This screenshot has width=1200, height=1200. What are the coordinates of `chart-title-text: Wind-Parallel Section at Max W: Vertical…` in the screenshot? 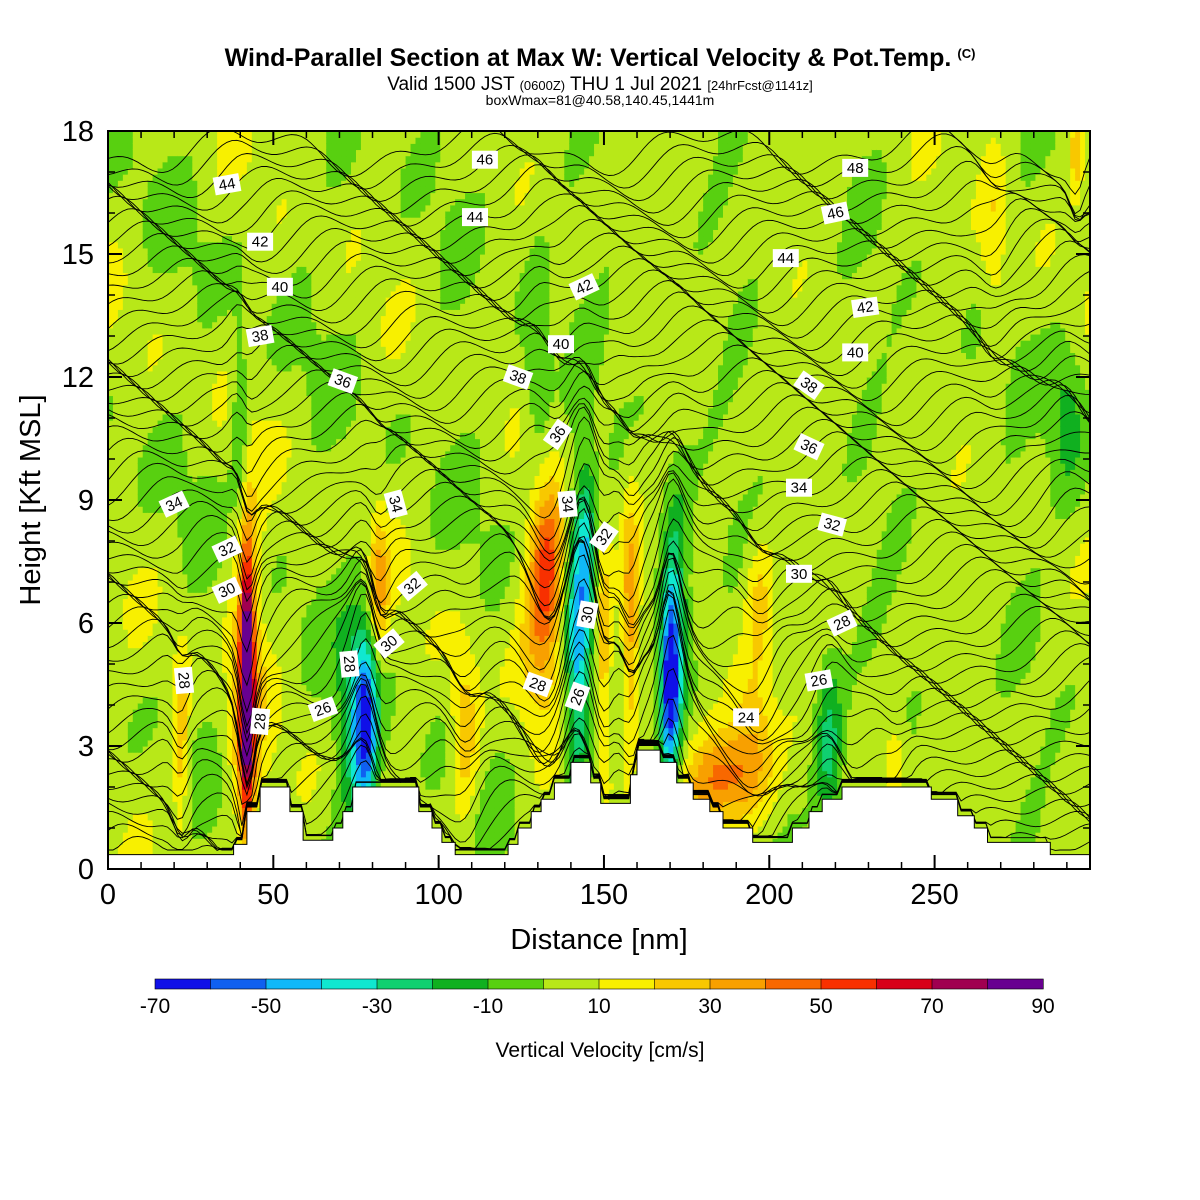 It's located at (588, 58).